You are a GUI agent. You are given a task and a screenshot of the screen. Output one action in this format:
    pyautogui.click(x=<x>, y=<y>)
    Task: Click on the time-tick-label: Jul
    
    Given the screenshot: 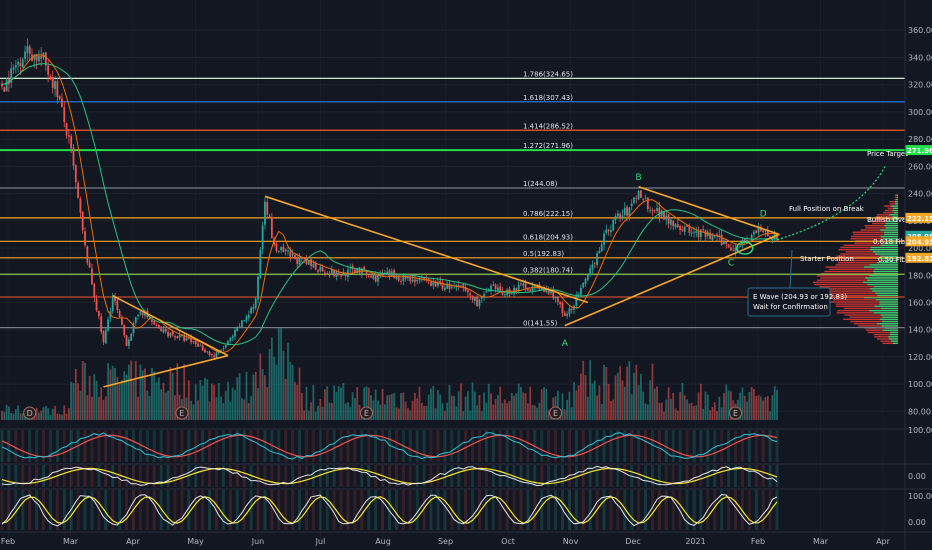 What is the action you would take?
    pyautogui.click(x=320, y=541)
    